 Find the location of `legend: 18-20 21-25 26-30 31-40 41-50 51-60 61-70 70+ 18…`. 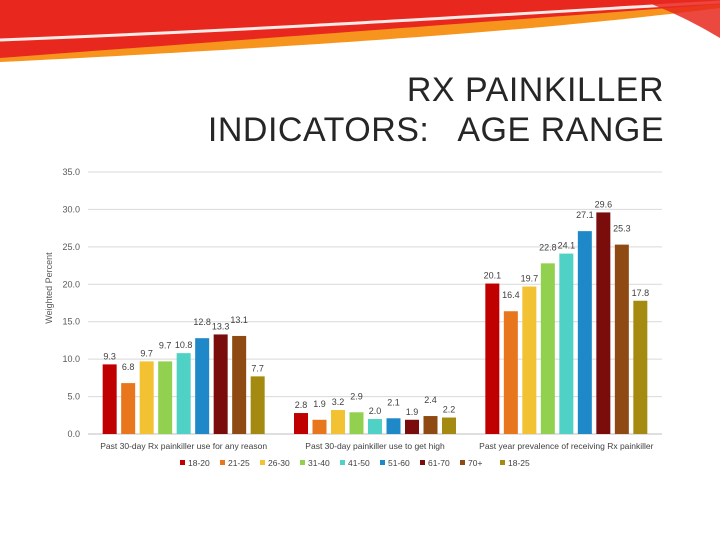

legend: 18-20 21-25 26-30 31-40 41-50 51-60 61-70 70+ 18… is located at coordinates (355, 463).